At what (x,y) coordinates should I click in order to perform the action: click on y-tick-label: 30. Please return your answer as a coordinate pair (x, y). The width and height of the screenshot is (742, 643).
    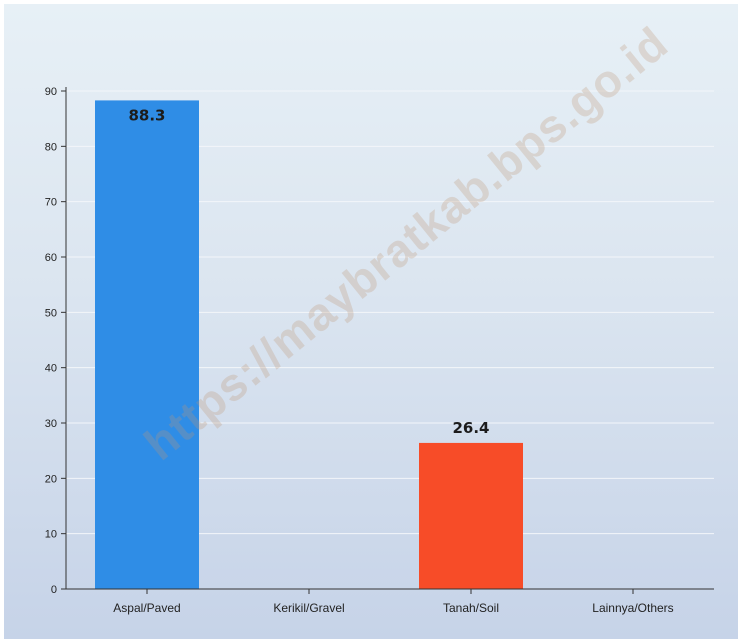
    Looking at the image, I should click on (51, 424).